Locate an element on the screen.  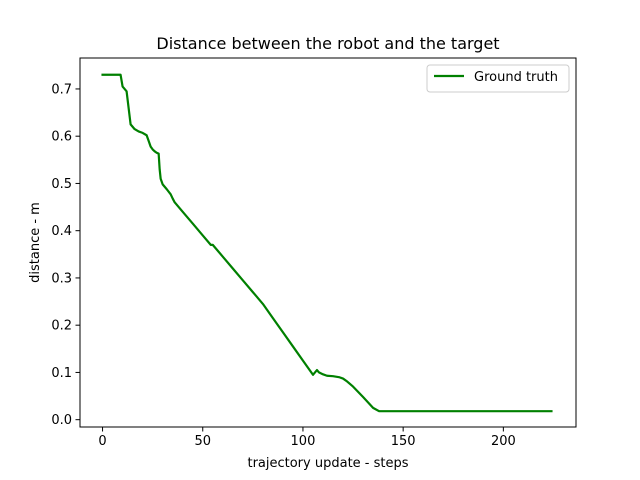
y-axis-ticks: 0.0 0.1 0.2 0.3 0.4 0.5 0.6 0.7 is located at coordinates (65, 255).